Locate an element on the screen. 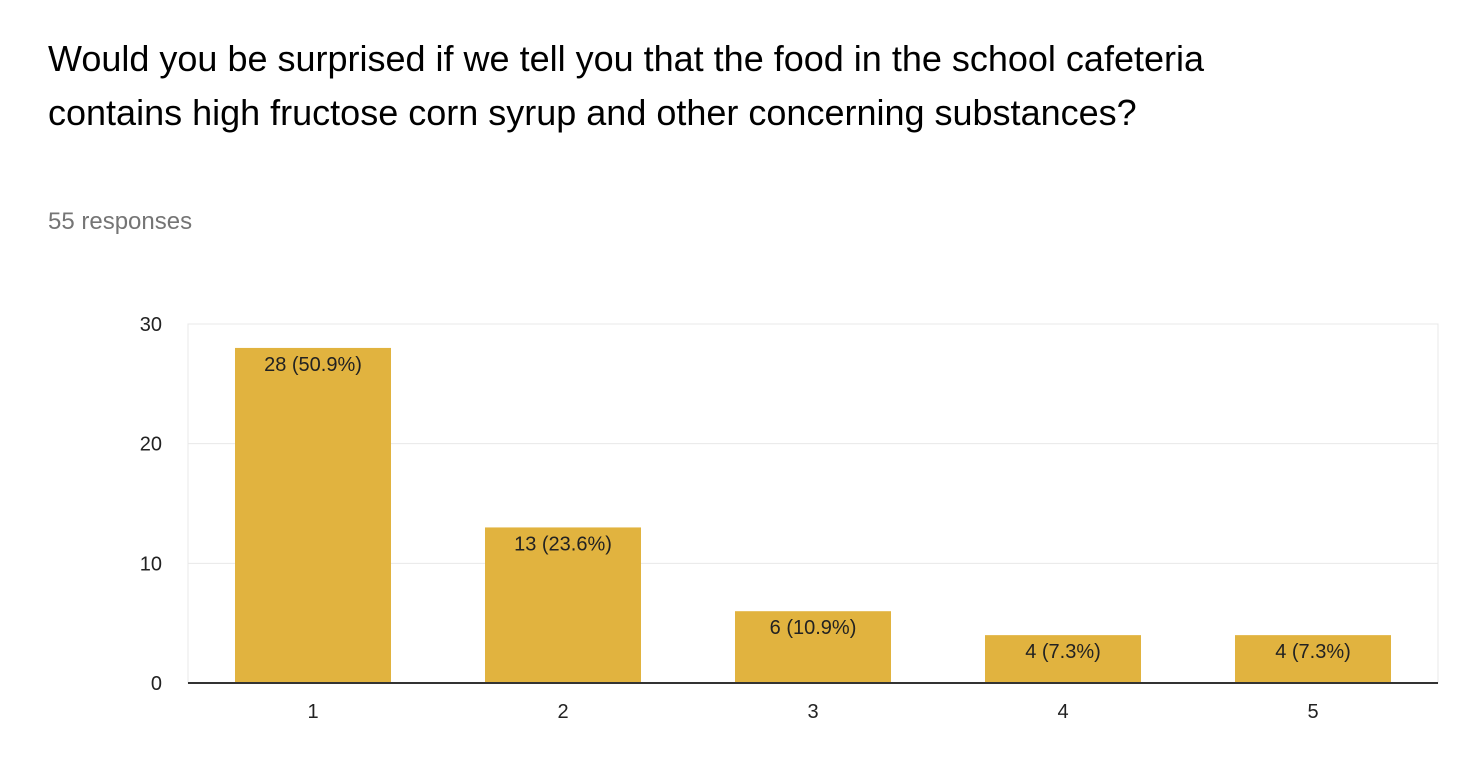 The image size is (1476, 758). y-tick-label: 0 is located at coordinates (156, 684).